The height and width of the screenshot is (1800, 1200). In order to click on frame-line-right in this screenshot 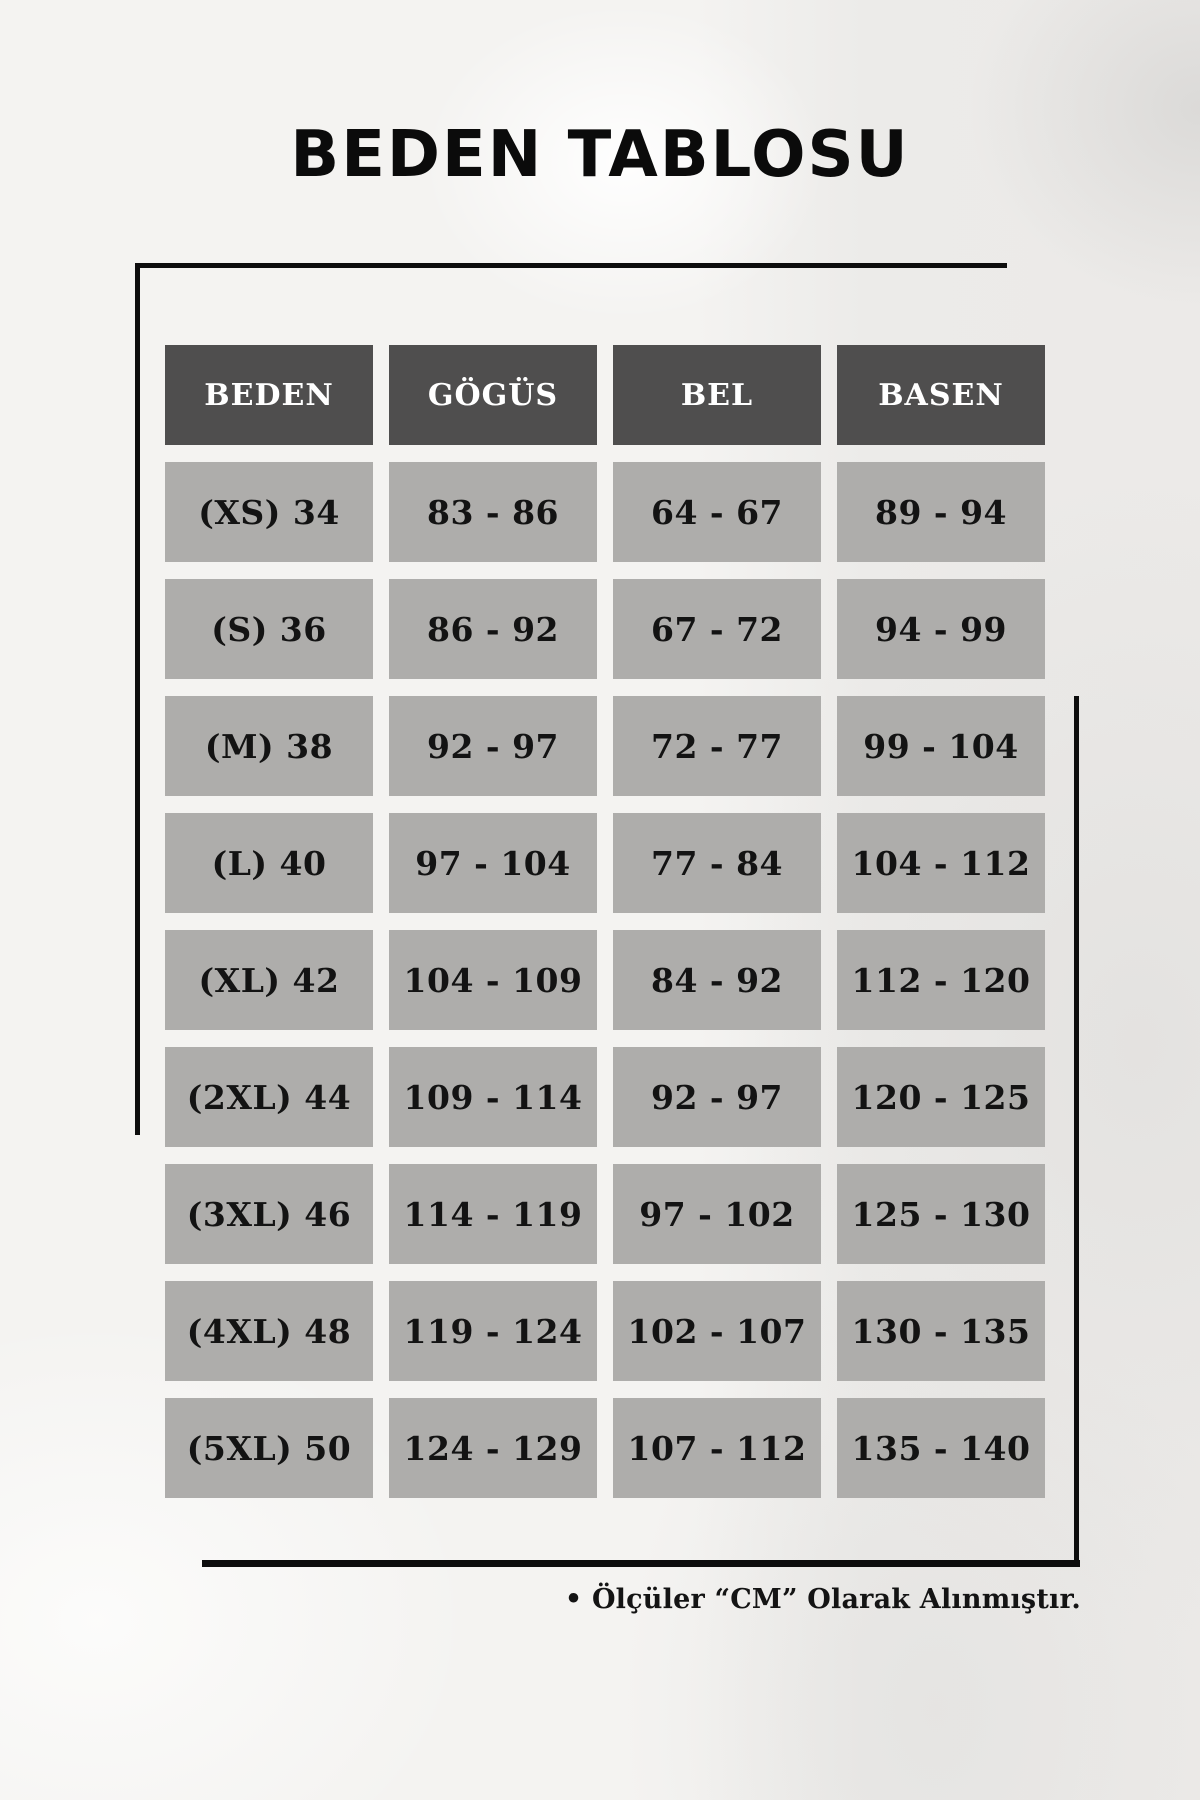, I will do `click(1076, 1131)`.